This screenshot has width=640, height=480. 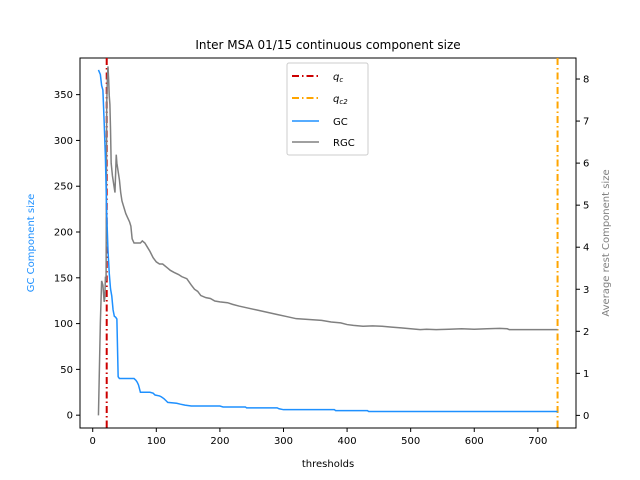 I want to click on right-tick-label: 1, so click(x=586, y=374).